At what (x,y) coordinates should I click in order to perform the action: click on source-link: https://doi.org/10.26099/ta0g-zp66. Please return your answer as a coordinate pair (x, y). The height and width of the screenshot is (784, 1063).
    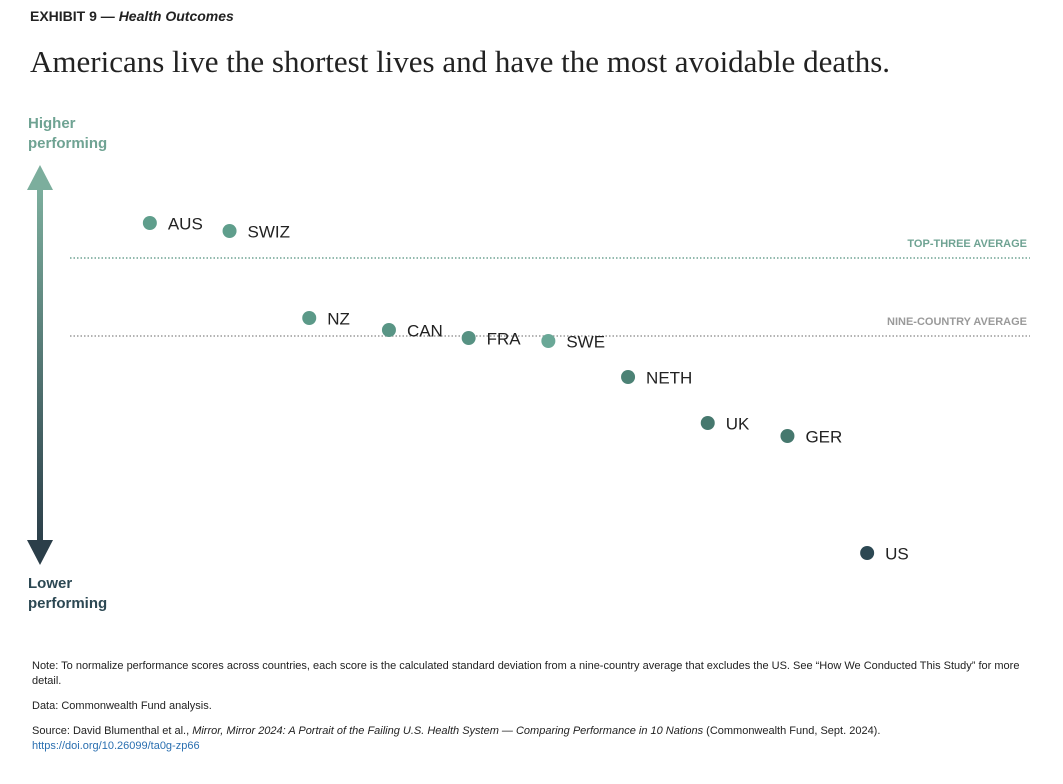
    Looking at the image, I should click on (116, 746).